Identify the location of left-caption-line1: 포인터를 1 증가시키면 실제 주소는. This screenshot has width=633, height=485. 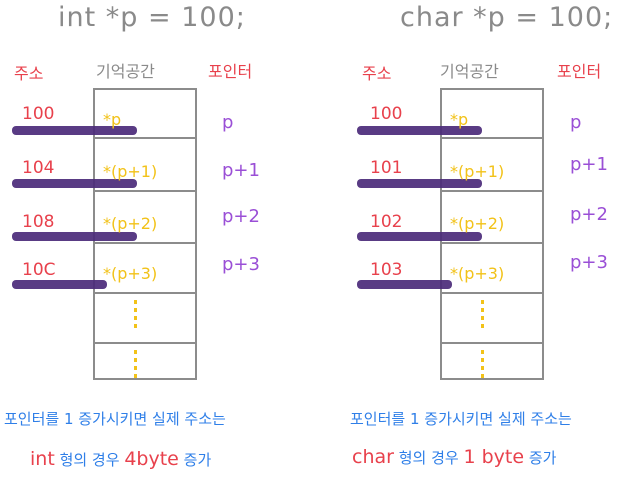
(115, 419).